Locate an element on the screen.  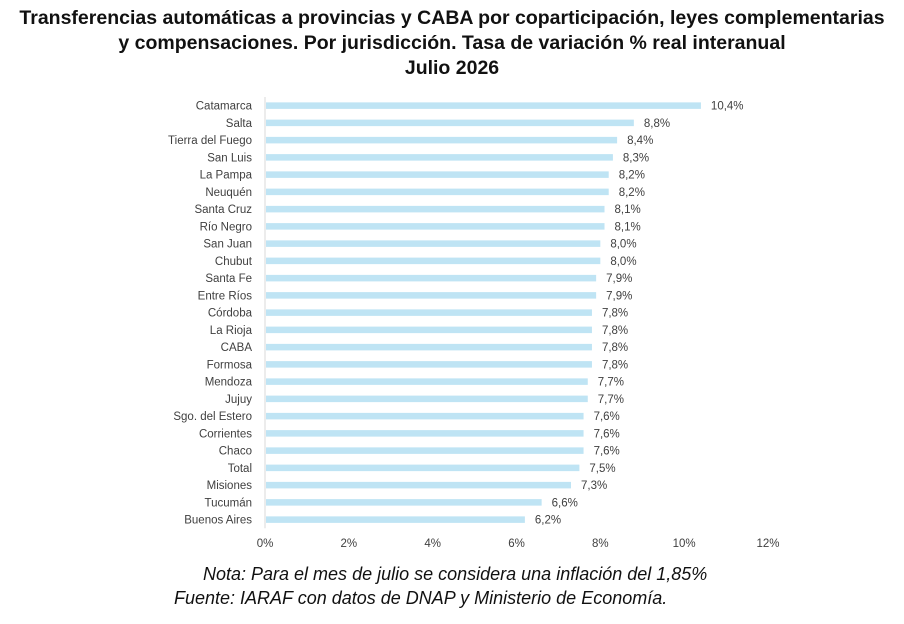
category-label: Misiones is located at coordinates (230, 486).